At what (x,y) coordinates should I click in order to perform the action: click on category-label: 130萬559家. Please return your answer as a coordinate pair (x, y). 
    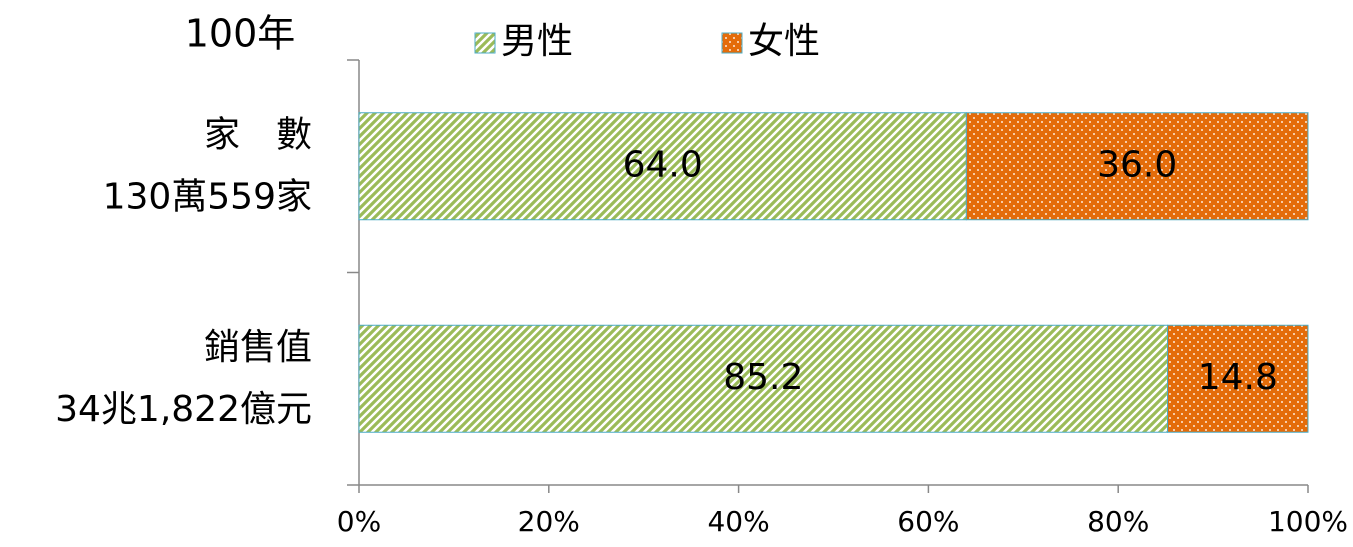
    Looking at the image, I should click on (207, 196).